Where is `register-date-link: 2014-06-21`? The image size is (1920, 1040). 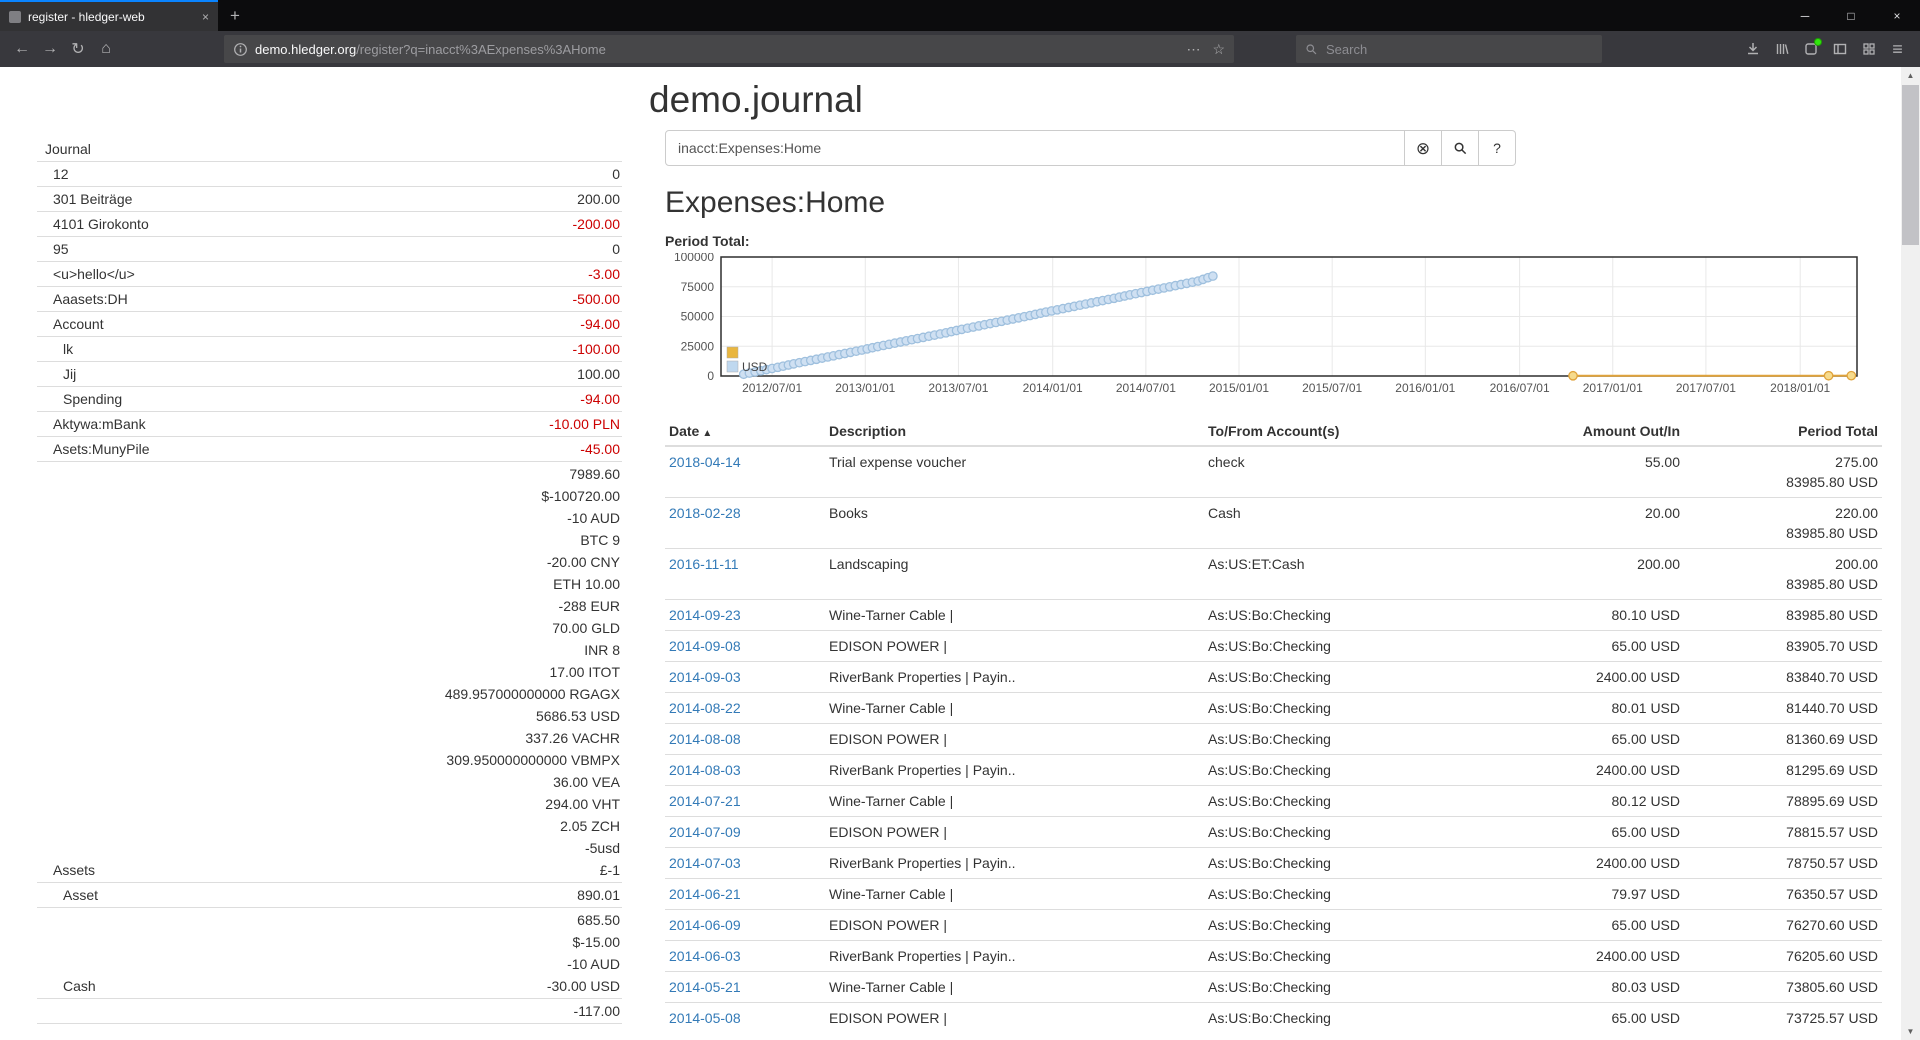
register-date-link: 2014-06-21 is located at coordinates (705, 894).